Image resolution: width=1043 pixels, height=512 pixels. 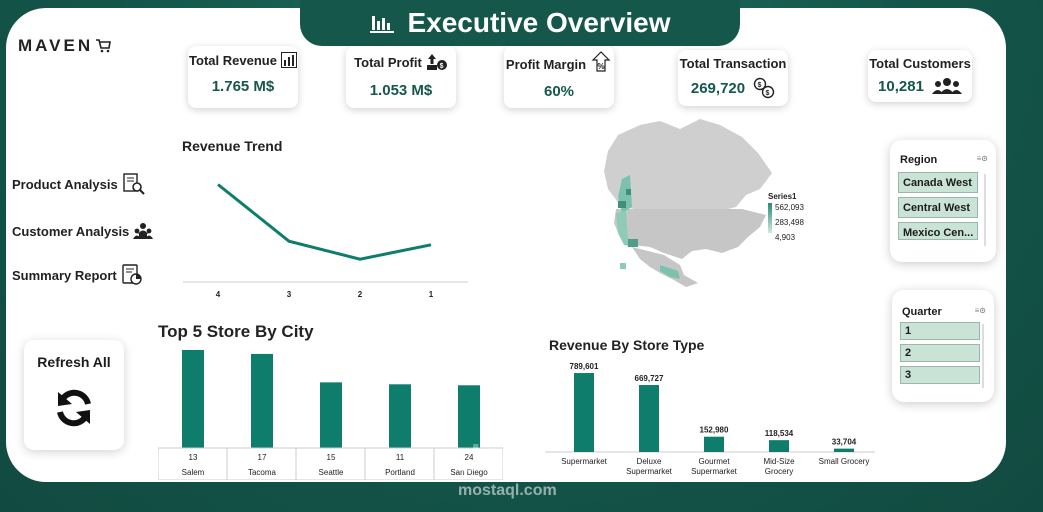 I want to click on map-legend-gradient, so click(x=770, y=218).